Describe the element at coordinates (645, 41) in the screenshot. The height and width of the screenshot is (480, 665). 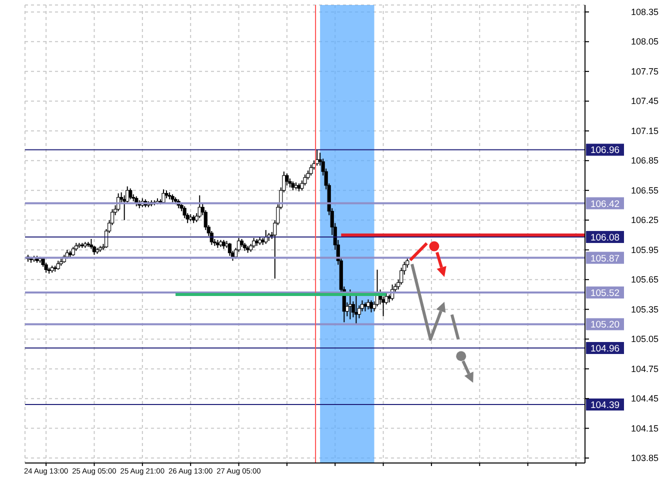
I see `y-tick-label: 108.05` at that location.